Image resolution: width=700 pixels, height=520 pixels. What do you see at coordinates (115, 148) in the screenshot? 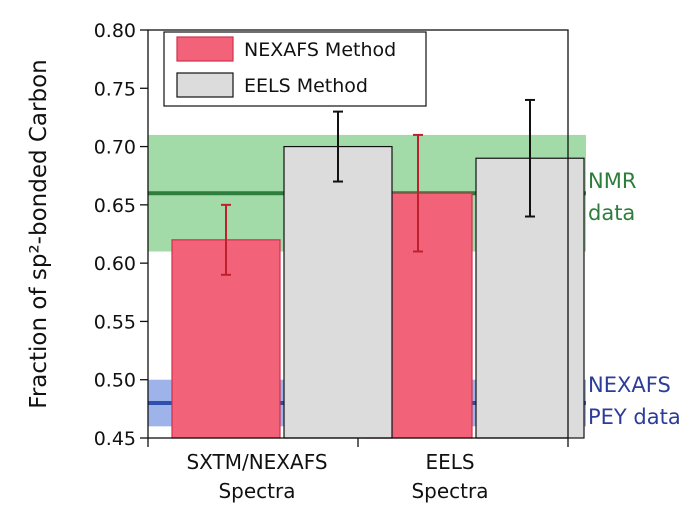
I see `y-tick-label: 0.70` at bounding box center [115, 148].